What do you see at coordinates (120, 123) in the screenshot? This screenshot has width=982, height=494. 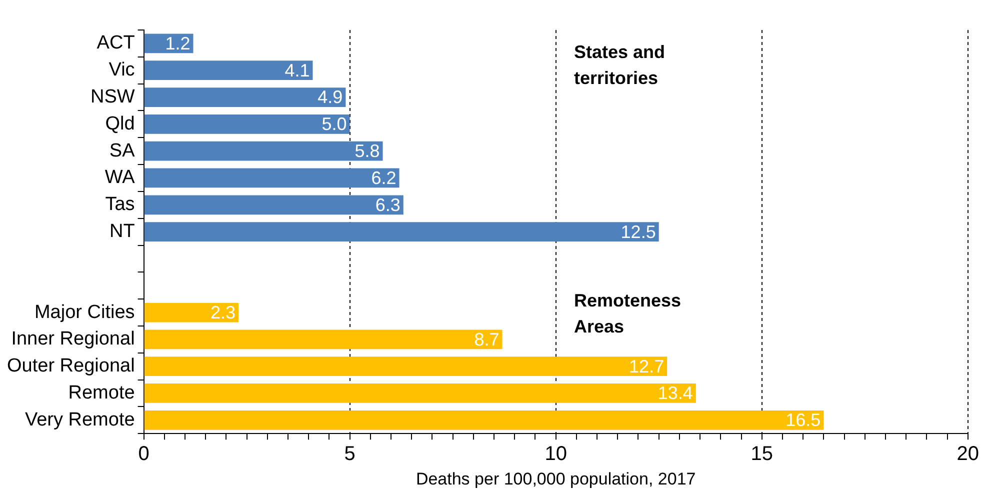 I see `y-tick-label: Qld` at bounding box center [120, 123].